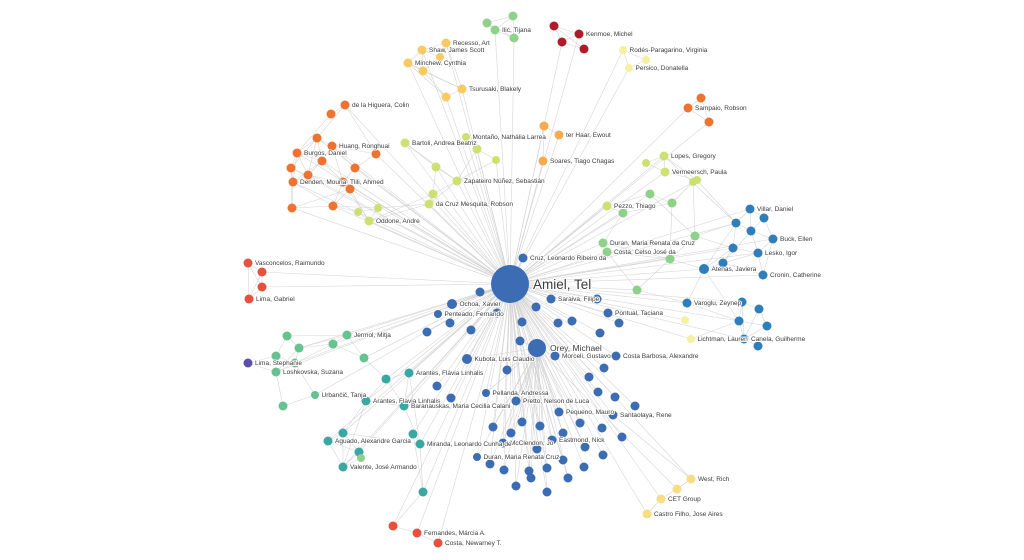 Image resolution: width=1024 pixels, height=560 pixels. Describe the element at coordinates (405, 143) in the screenshot. I see `graph-node-bartoli-andrea-beatriz` at that location.